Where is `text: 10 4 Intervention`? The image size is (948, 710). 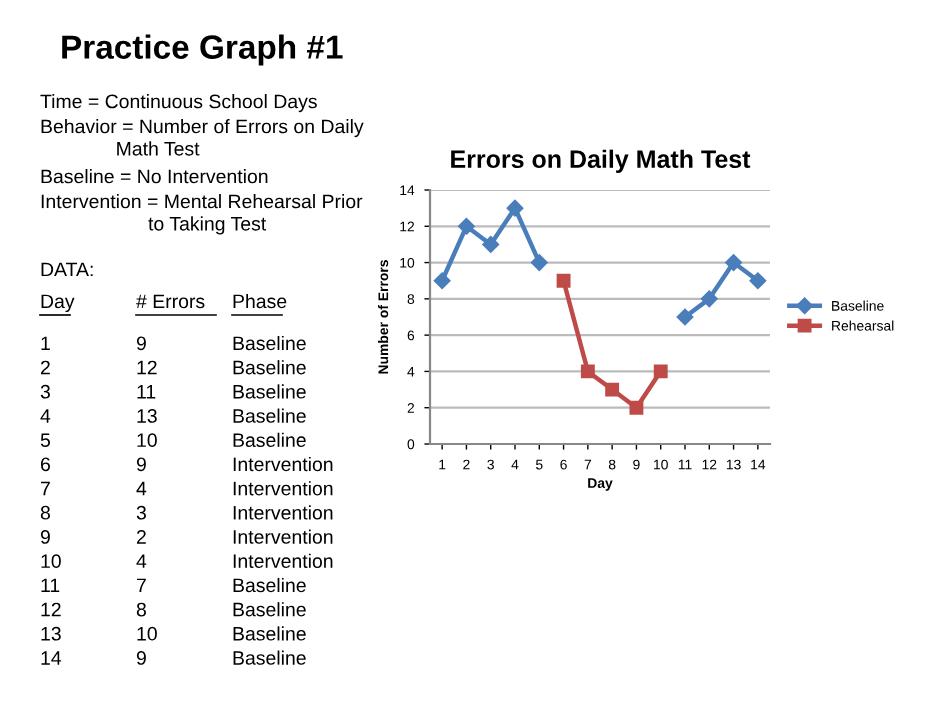 text: 10 4 Intervention is located at coordinates (187, 561).